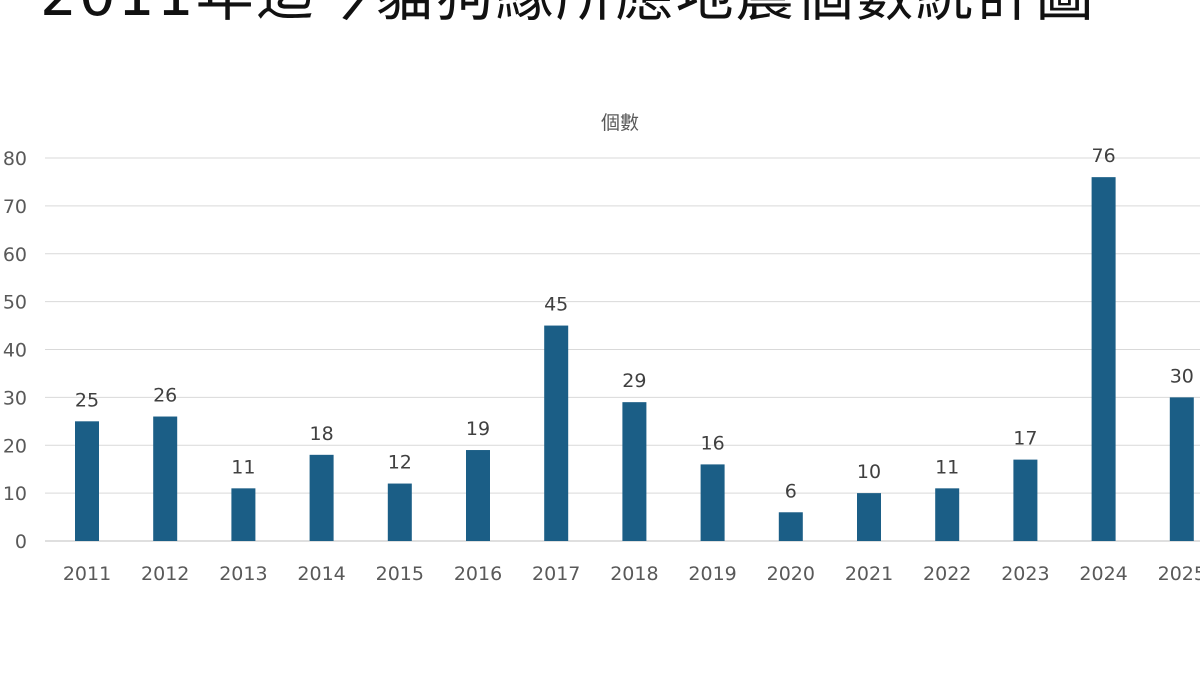 The image size is (1200, 675). I want to click on x-tick-label-2013: 2013, so click(243, 574).